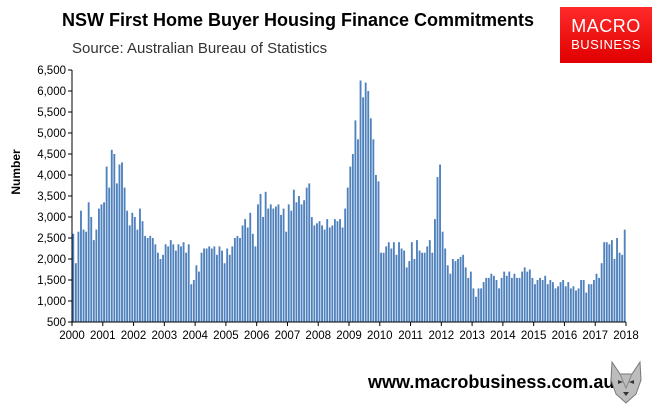 This screenshot has height=412, width=660. What do you see at coordinates (51, 281) in the screenshot?
I see `y-tick-label: 1,500` at bounding box center [51, 281].